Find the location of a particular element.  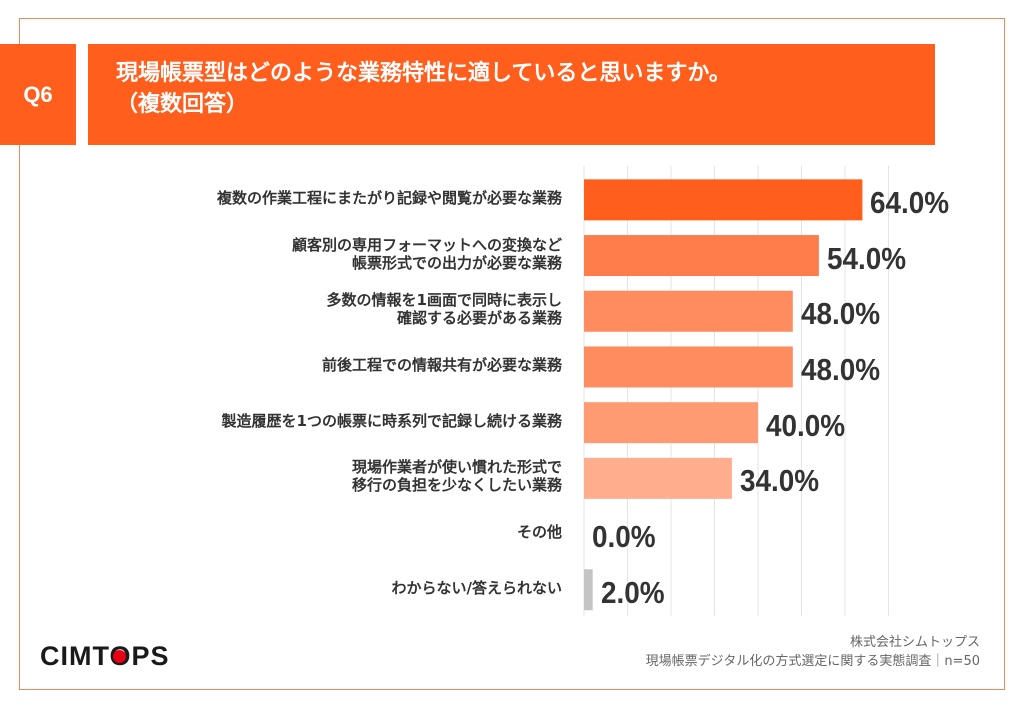

value-label: 2.0% is located at coordinates (632, 592).